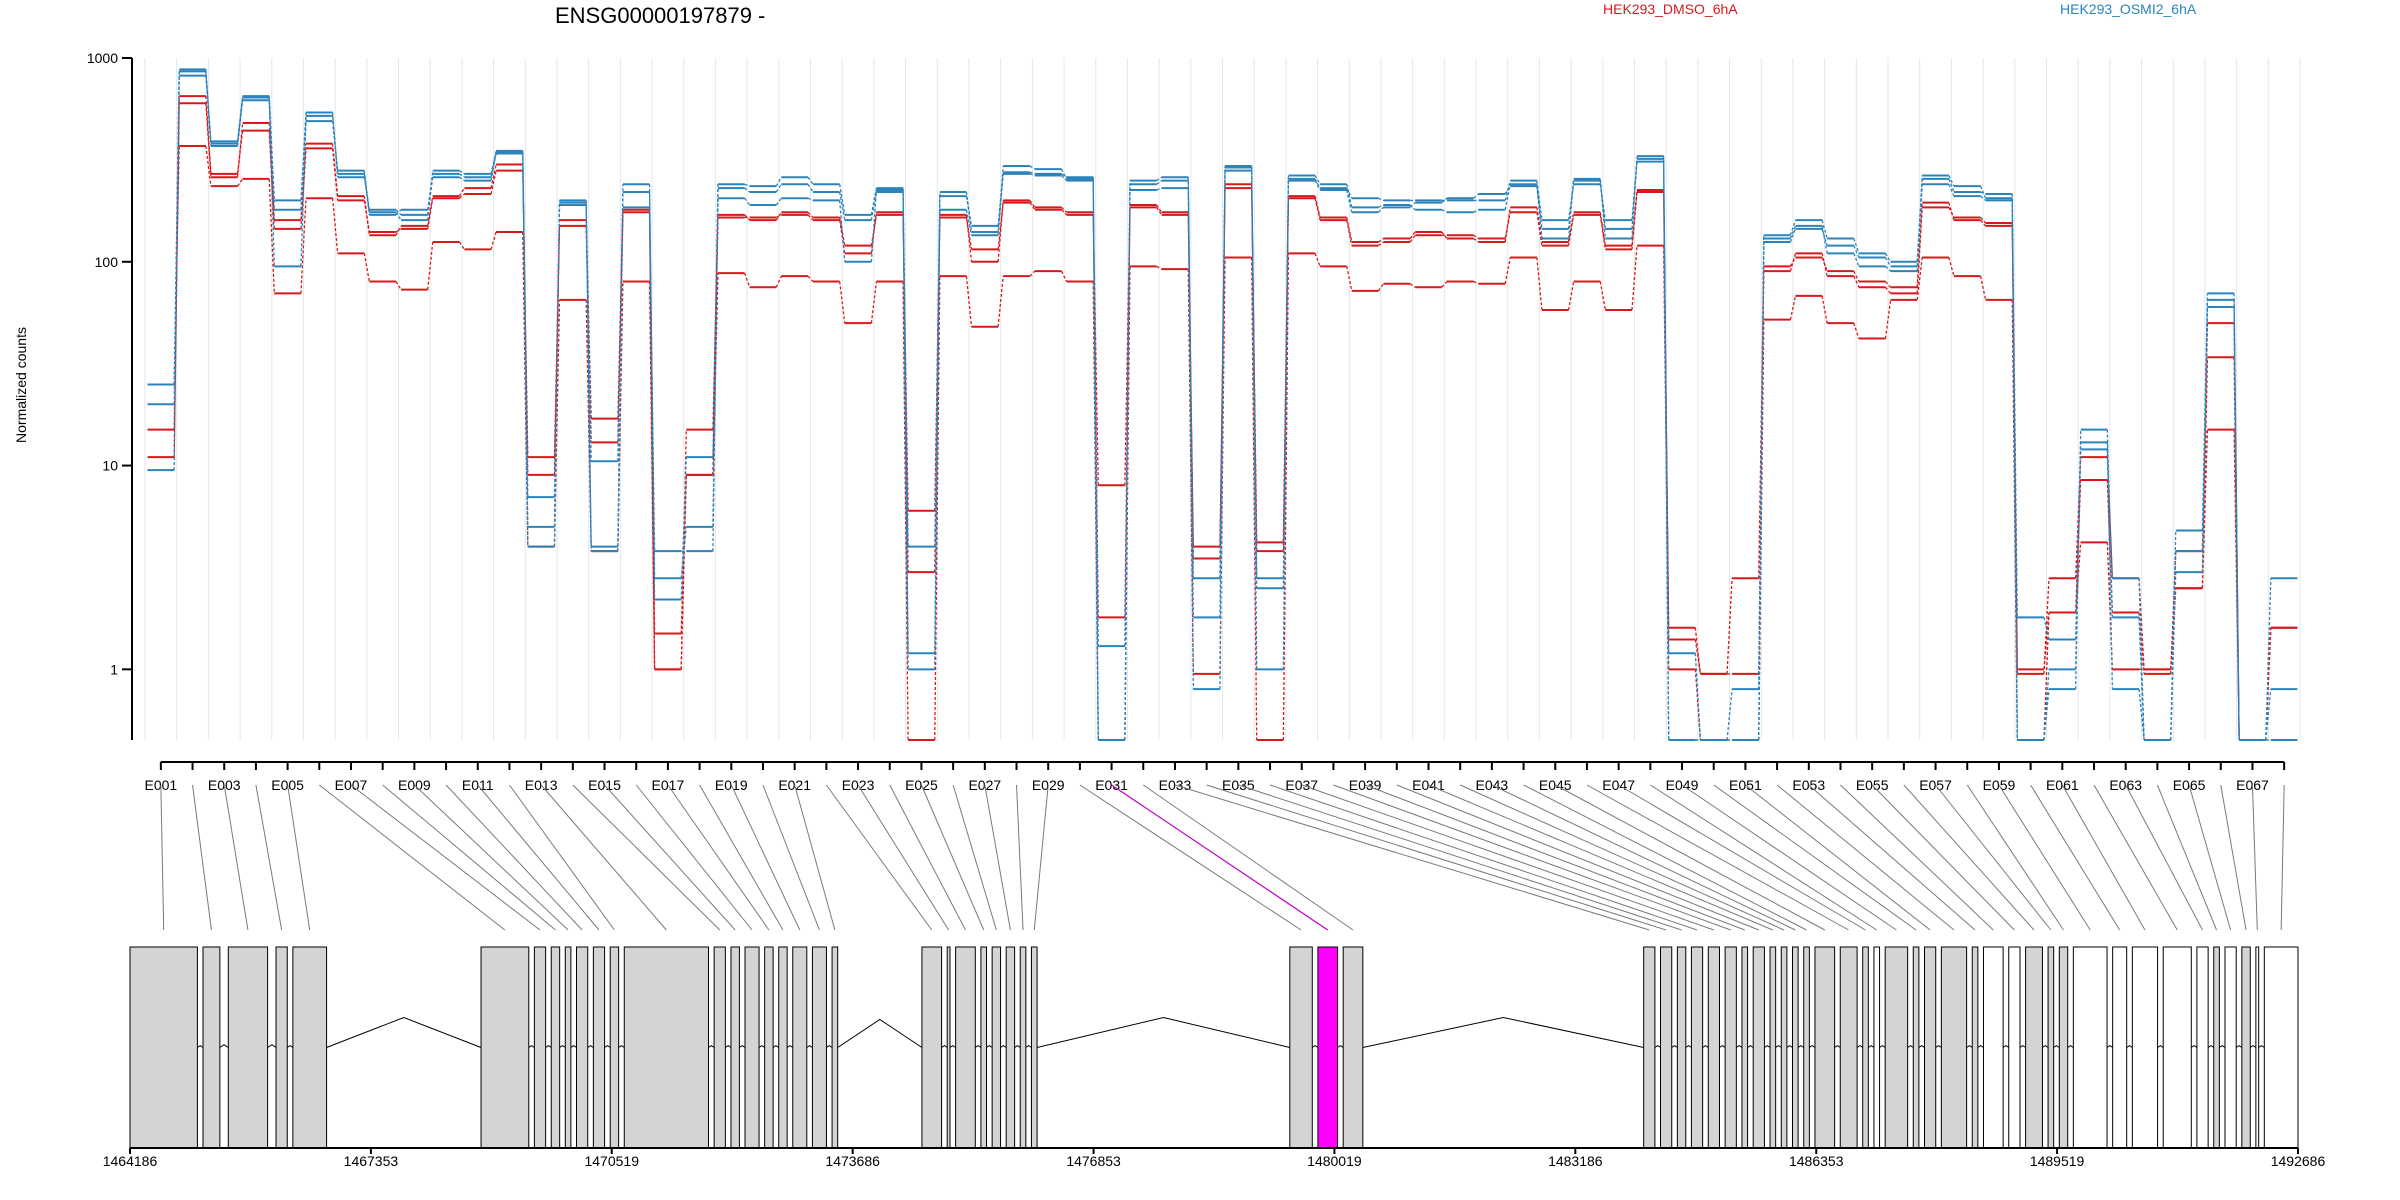  What do you see at coordinates (469, 857) in the screenshot?
I see `connector-E008` at bounding box center [469, 857].